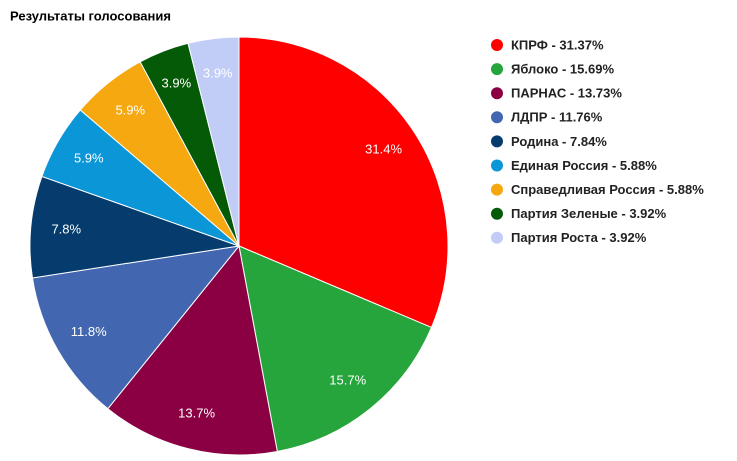 This screenshot has height=461, width=737. What do you see at coordinates (562, 69) in the screenshot?
I see `legend-label: Яблоко - 15.69%` at bounding box center [562, 69].